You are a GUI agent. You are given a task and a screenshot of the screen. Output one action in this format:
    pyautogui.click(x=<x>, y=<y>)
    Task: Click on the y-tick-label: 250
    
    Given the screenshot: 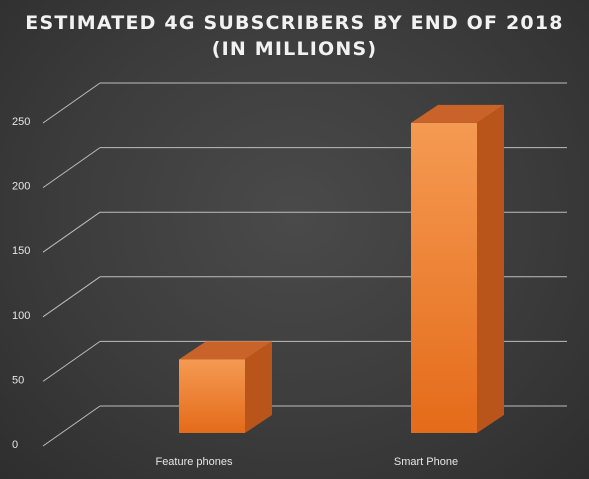 What is the action you would take?
    pyautogui.click(x=21, y=122)
    